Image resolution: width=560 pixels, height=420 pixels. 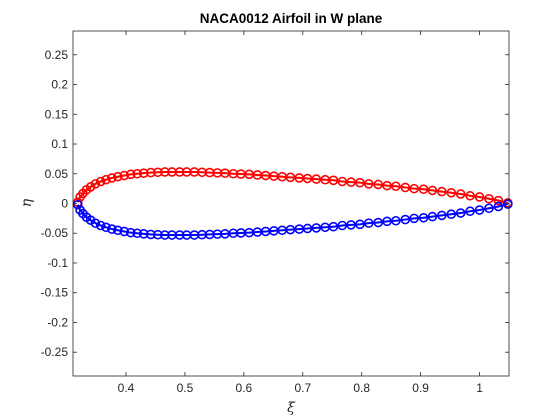 I want to click on x-tick-label: 0.7, so click(x=302, y=388).